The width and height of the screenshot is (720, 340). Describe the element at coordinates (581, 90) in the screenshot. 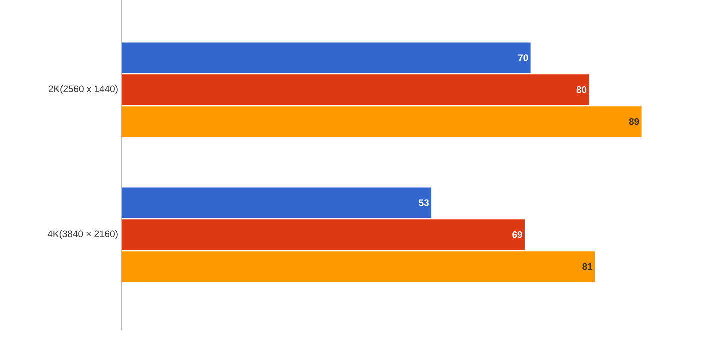

I see `data-label: 80` at that location.